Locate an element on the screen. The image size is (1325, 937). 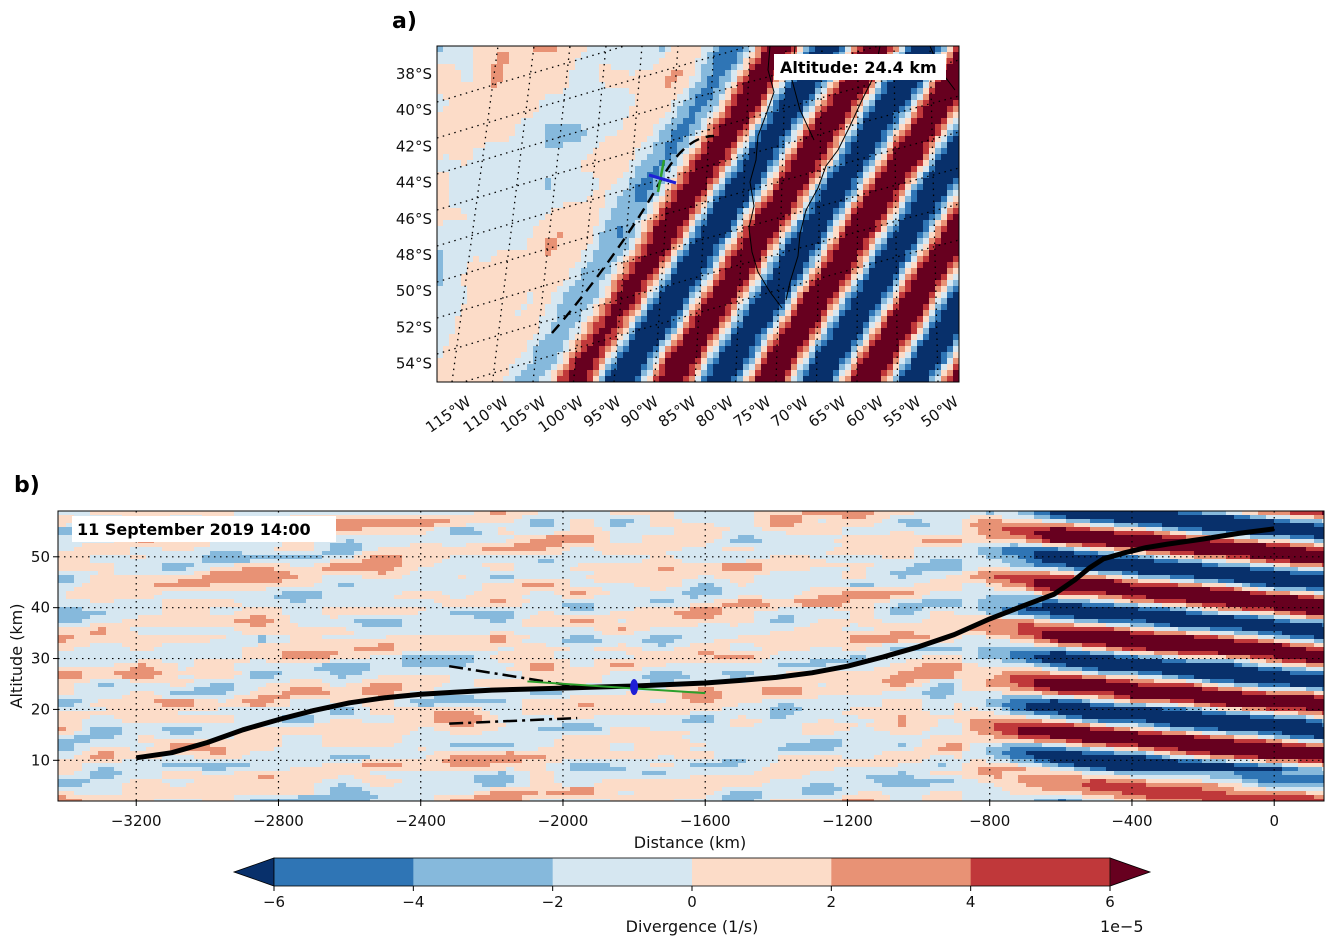
longitude-line is located at coordinates (513, 214).